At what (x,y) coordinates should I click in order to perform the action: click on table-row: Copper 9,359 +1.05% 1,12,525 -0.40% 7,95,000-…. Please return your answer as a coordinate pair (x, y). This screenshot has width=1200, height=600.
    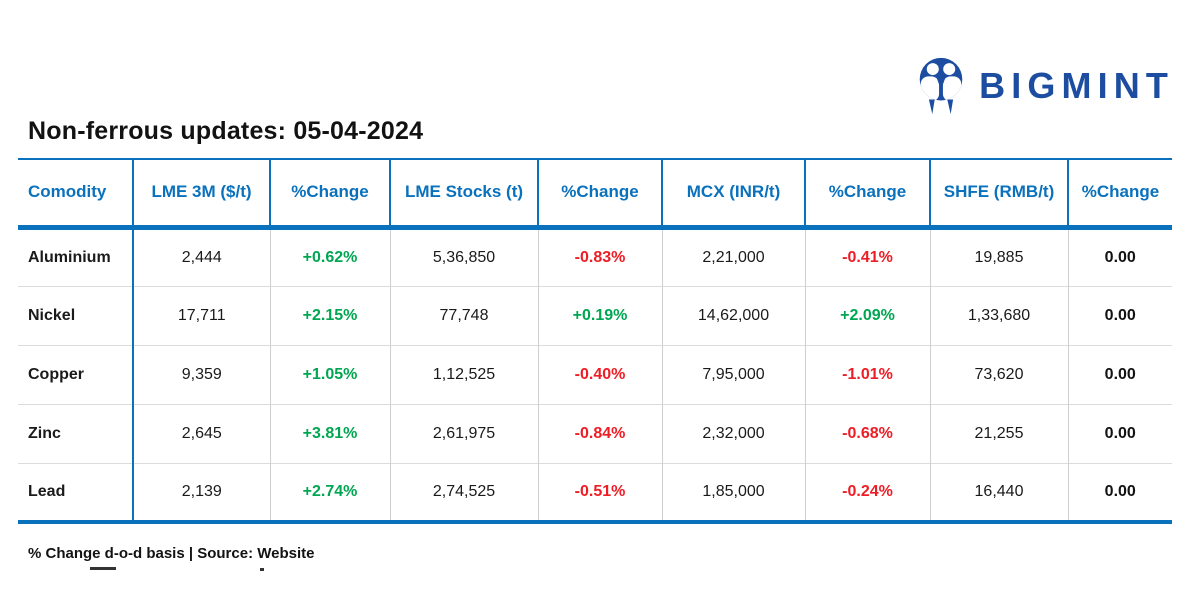
    Looking at the image, I should click on (595, 374).